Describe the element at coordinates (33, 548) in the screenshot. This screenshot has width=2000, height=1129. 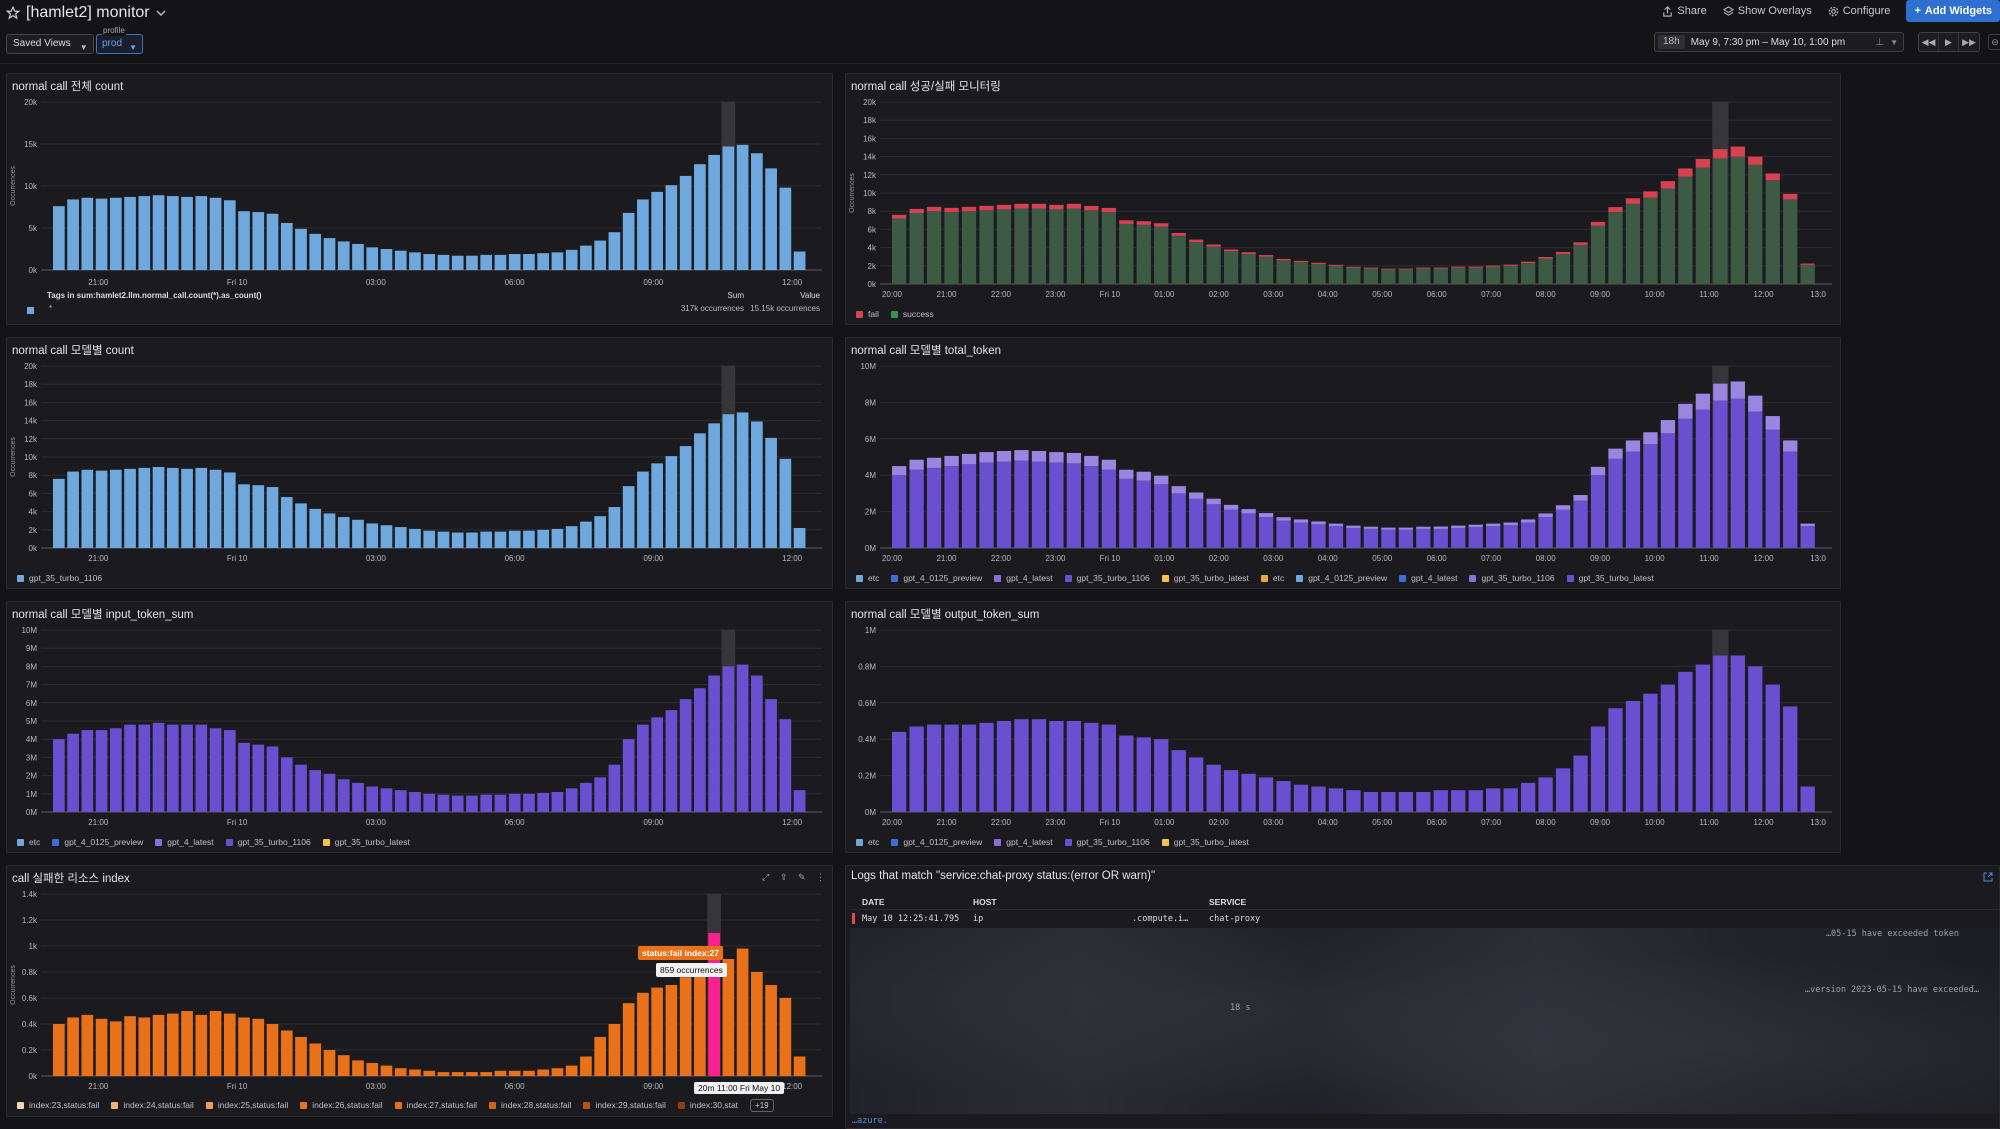
I see `y-tick-label: 0k` at that location.